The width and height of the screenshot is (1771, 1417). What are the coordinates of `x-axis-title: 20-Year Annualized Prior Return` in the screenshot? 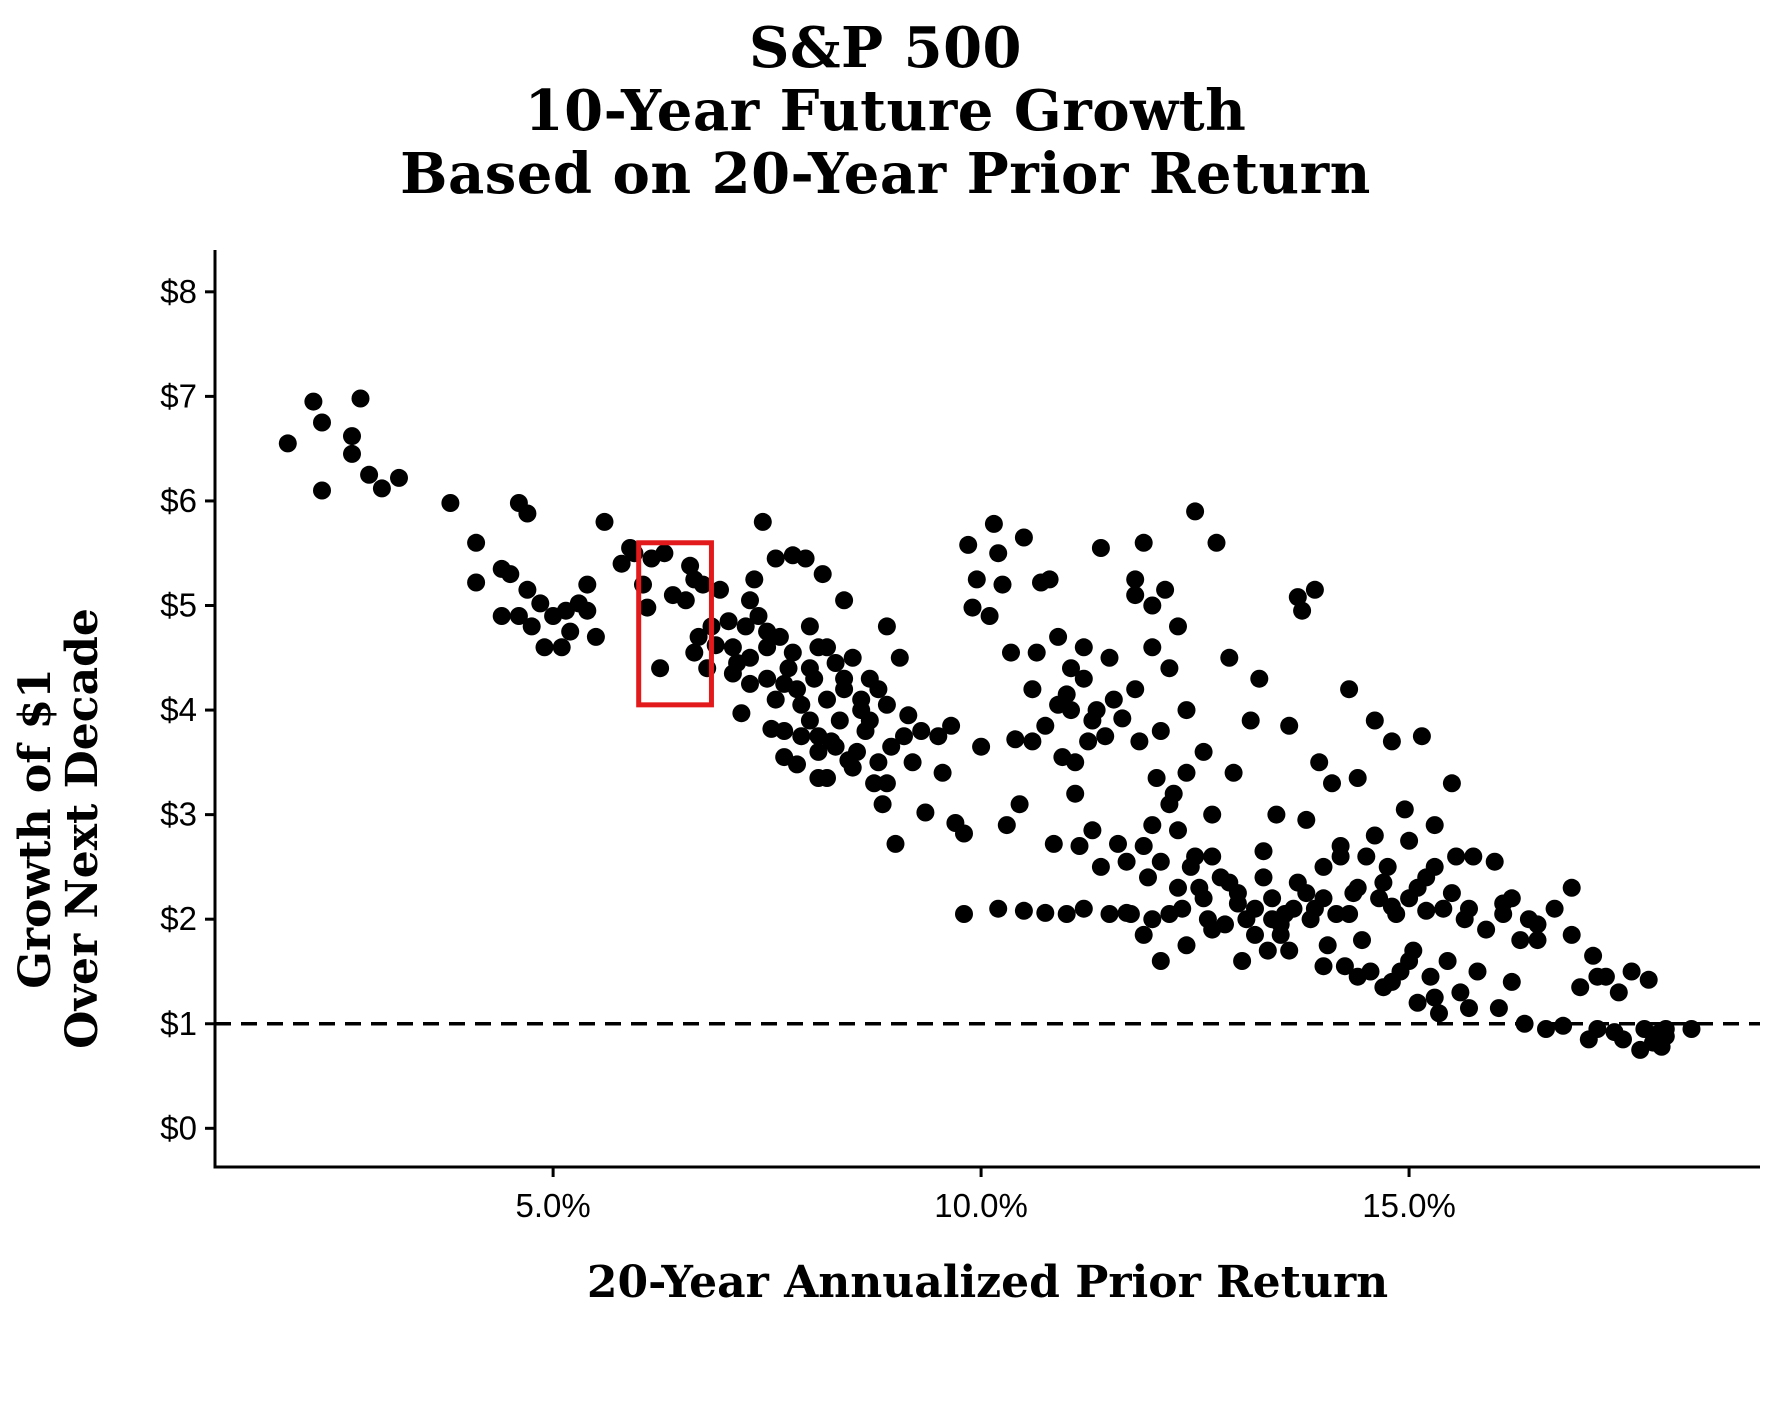 It's located at (987, 1282).